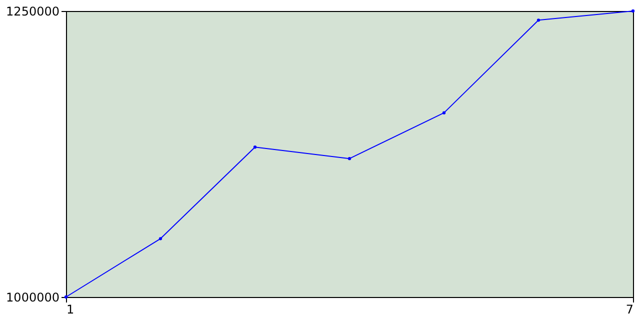 Image resolution: width=640 pixels, height=320 pixels. I want to click on x-tick-label: 1, so click(70, 309).